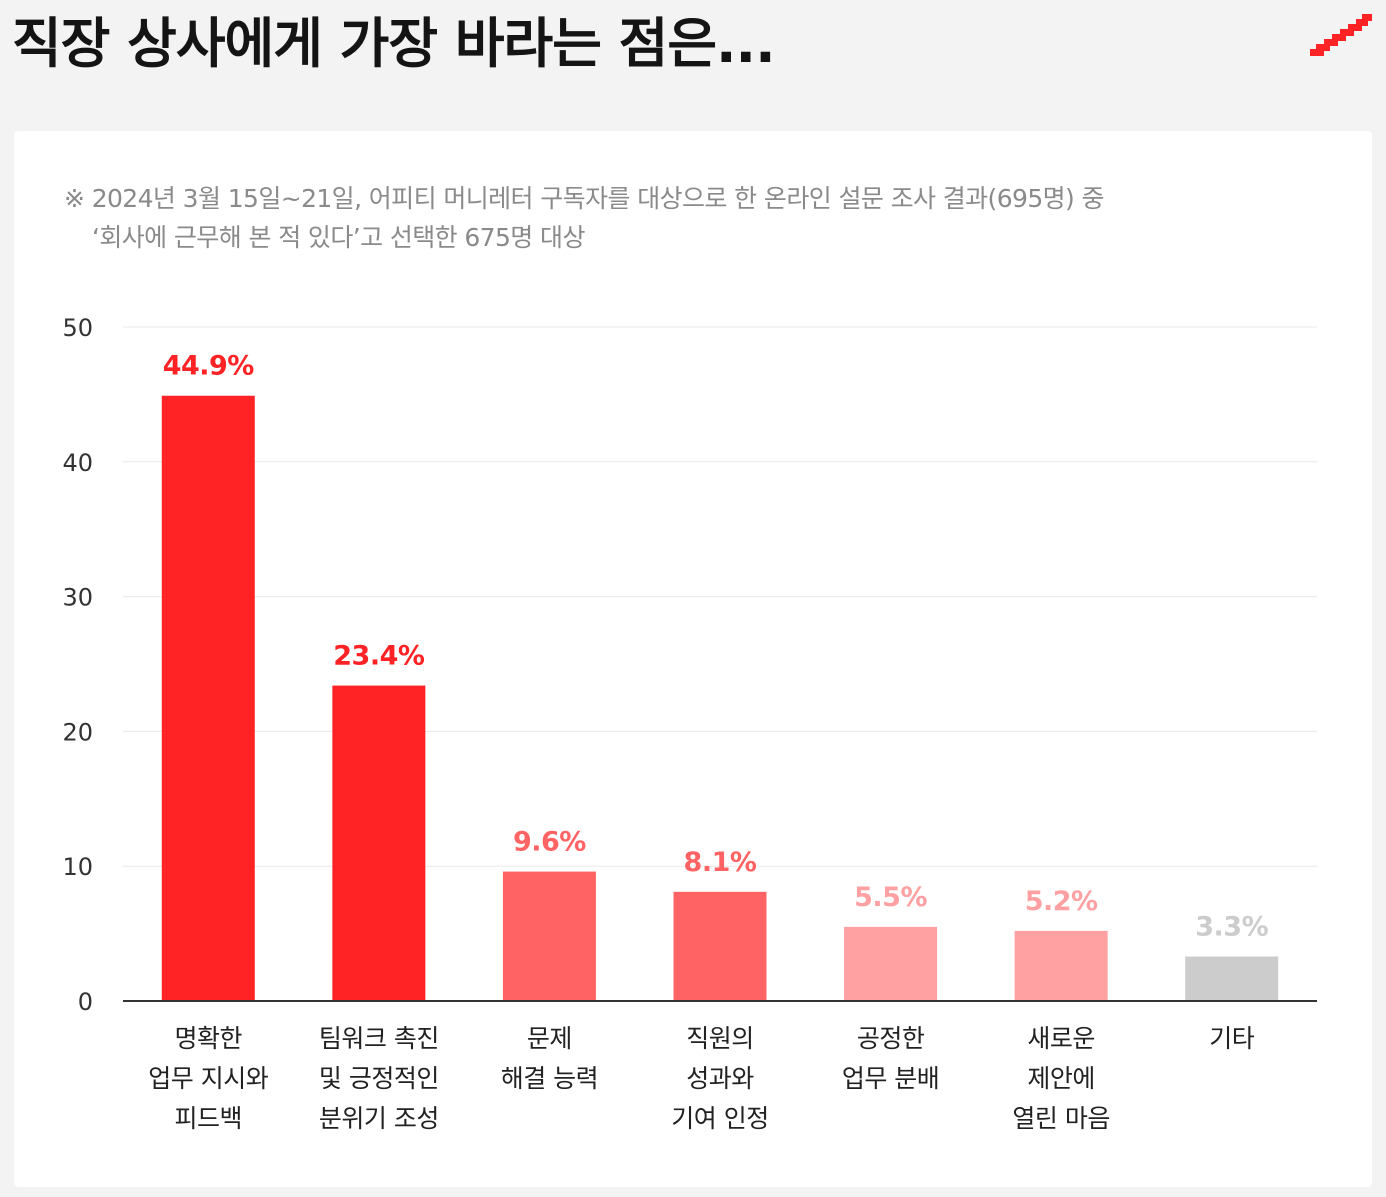 The width and height of the screenshot is (1386, 1197). Describe the element at coordinates (77, 867) in the screenshot. I see `y-tick-label: 10` at that location.